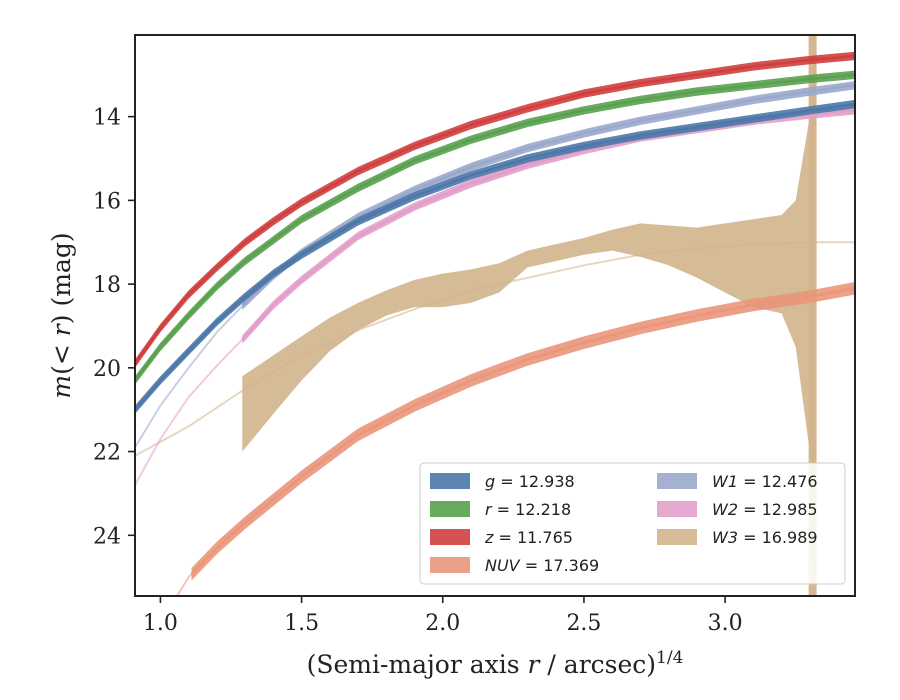 The image size is (900, 700). I want to click on legend-item-z: z = 11.765, so click(501, 537).